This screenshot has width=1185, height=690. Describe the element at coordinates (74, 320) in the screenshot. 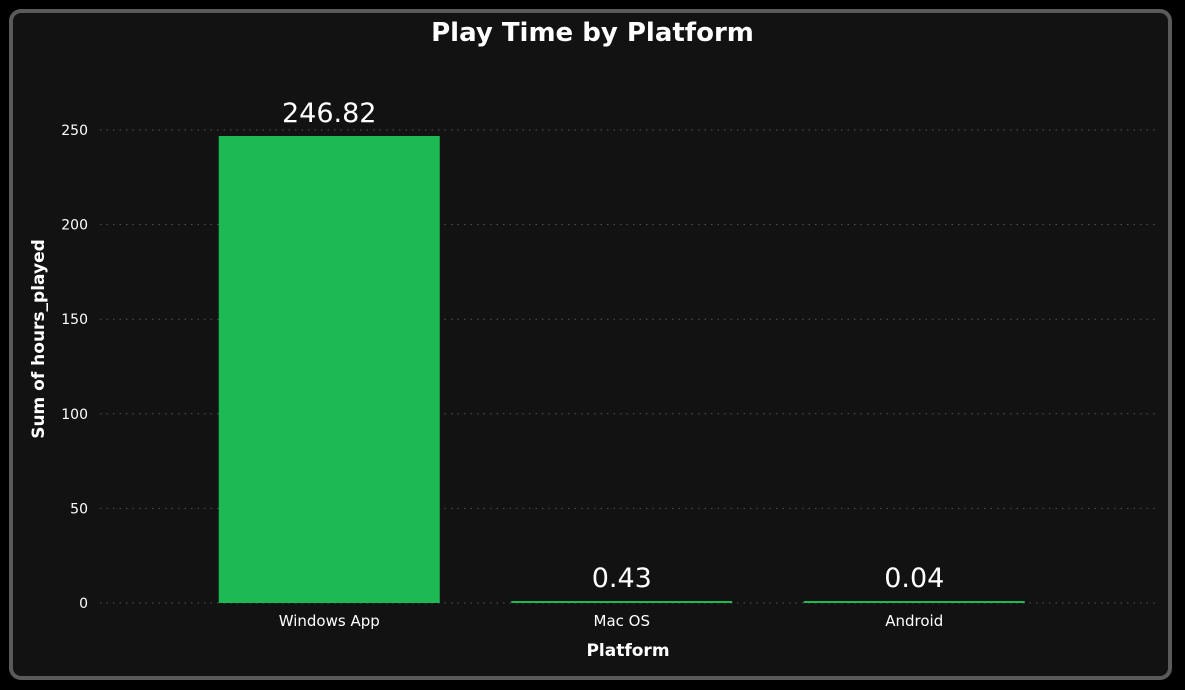

I see `y-tick-label: 150` at that location.